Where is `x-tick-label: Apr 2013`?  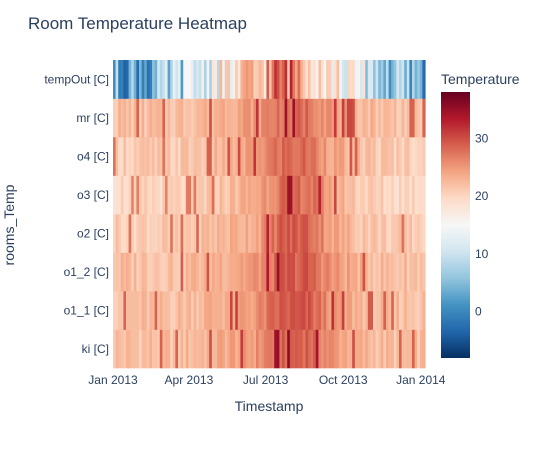 x-tick-label: Apr 2013 is located at coordinates (189, 380).